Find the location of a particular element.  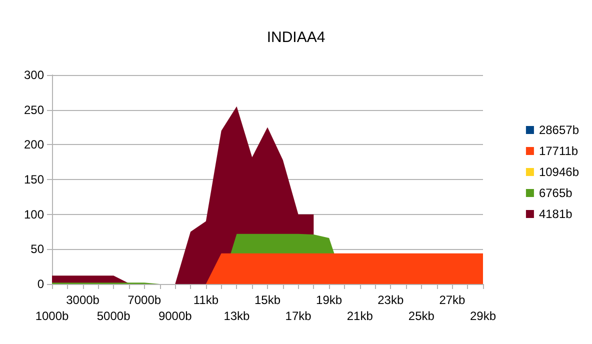

legend-label: 17711b is located at coordinates (558, 151).